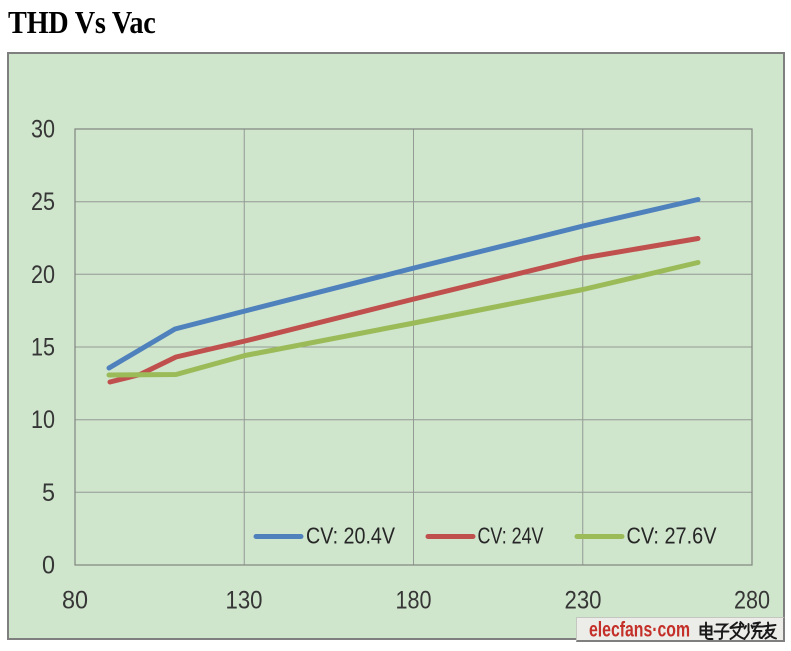  Describe the element at coordinates (583, 601) in the screenshot. I see `svg-text: 230` at that location.